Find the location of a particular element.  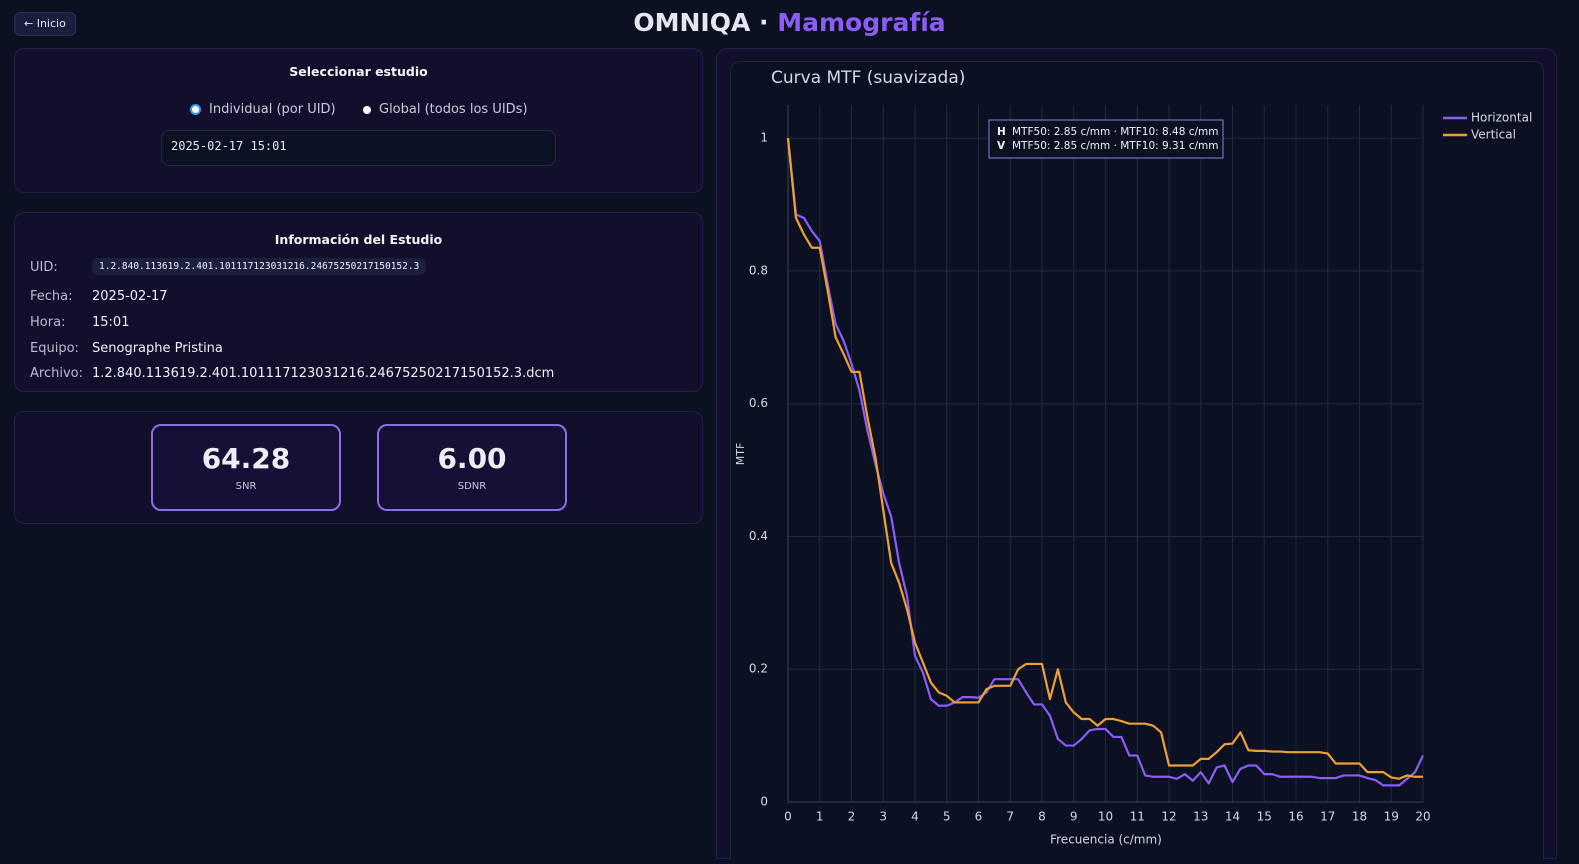

chart-title: Curva MTF (suavizada) is located at coordinates (868, 78).